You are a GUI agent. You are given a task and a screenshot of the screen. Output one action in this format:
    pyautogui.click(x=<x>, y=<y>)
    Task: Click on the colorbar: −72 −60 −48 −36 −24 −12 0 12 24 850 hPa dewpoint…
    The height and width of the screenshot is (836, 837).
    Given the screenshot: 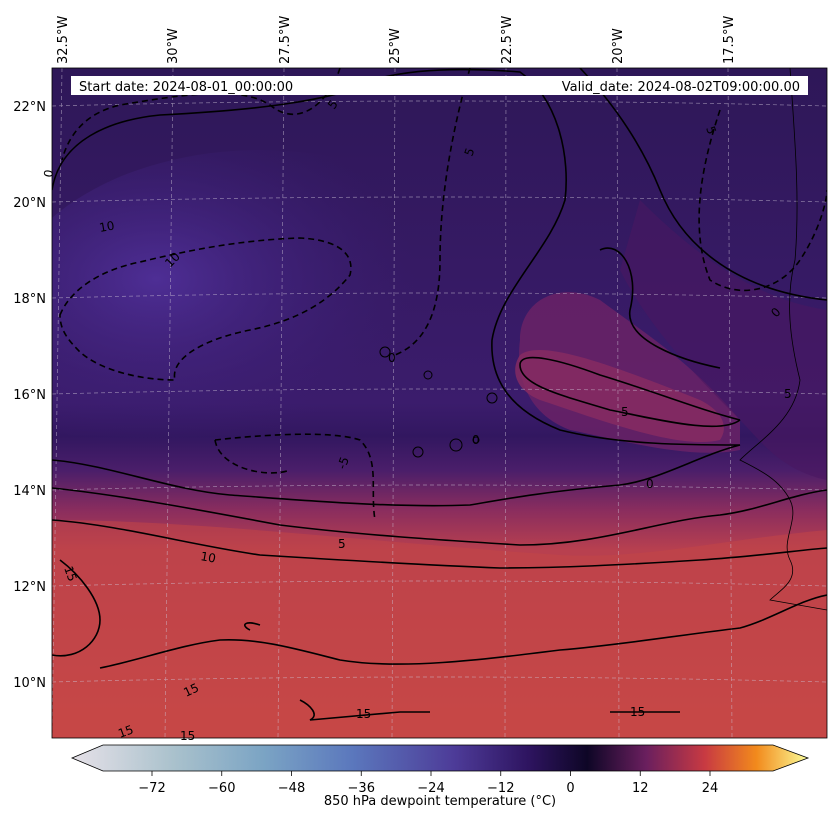 What is the action you would take?
    pyautogui.click(x=440, y=776)
    